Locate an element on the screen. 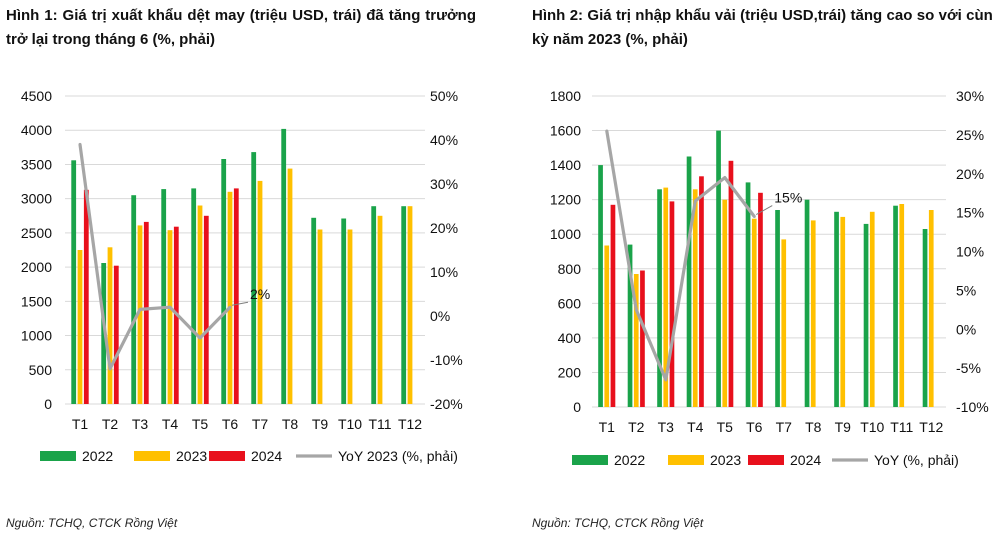 The width and height of the screenshot is (992, 546). y-tick-label: 3000 is located at coordinates (36, 199).